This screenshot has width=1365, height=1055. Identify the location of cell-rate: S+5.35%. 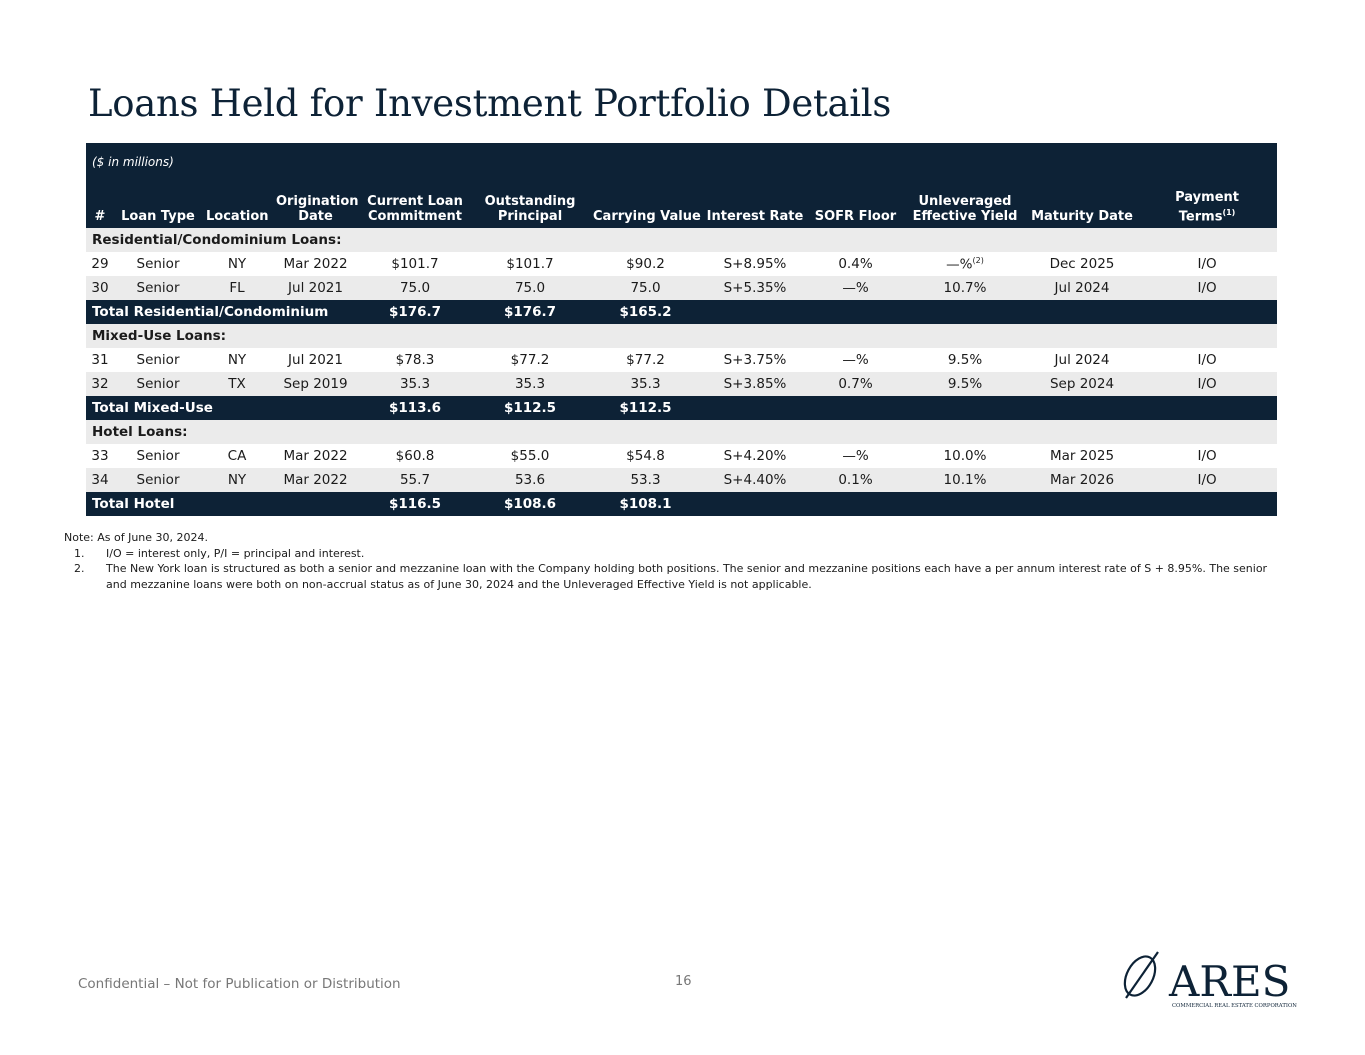
(755, 288).